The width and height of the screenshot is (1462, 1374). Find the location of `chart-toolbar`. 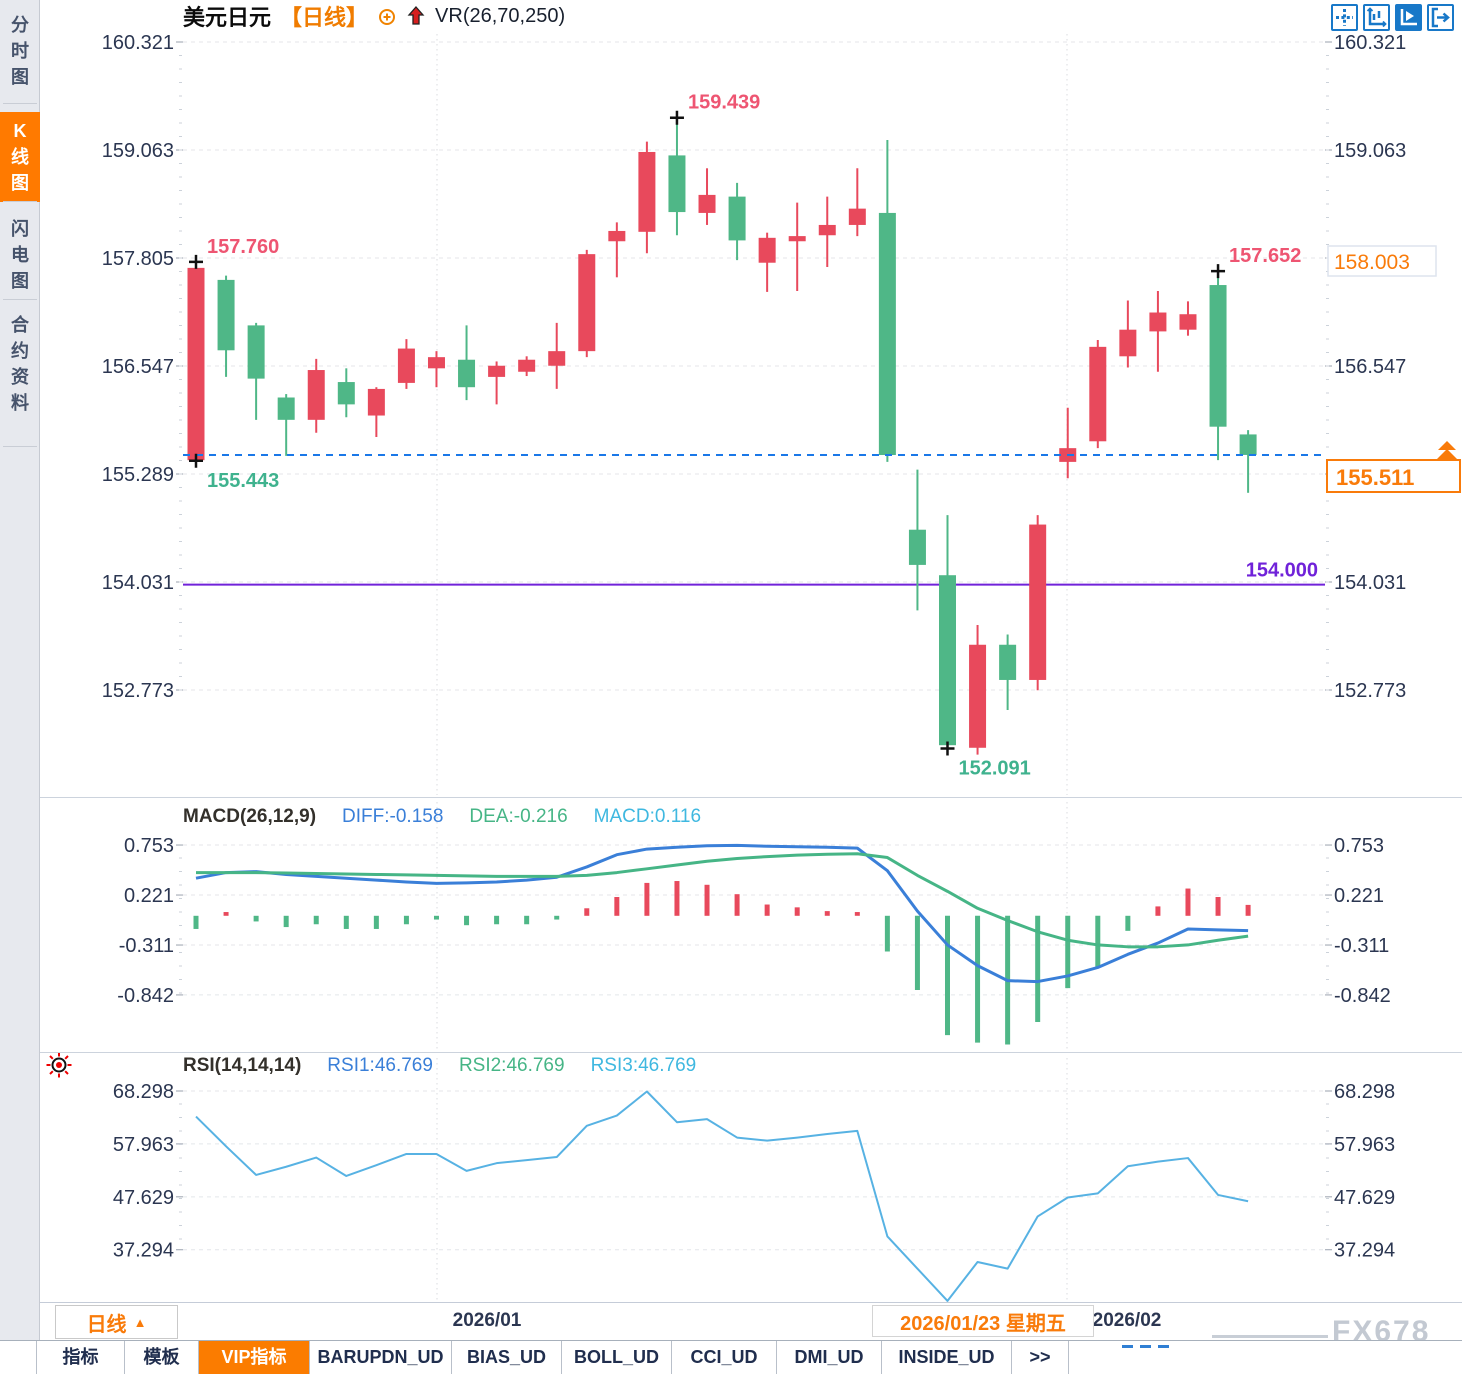

chart-toolbar is located at coordinates (1392, 17).